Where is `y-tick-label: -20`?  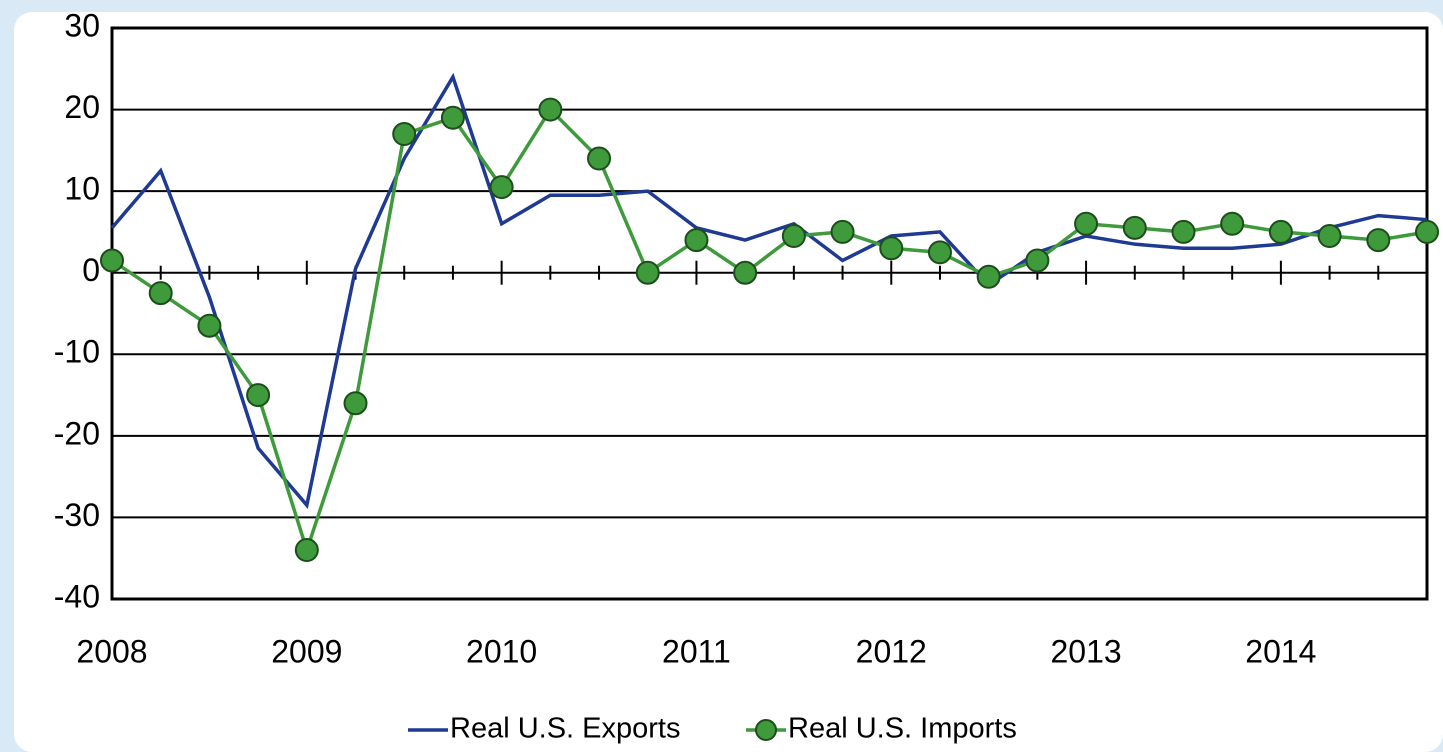
y-tick-label: -20 is located at coordinates (77, 433).